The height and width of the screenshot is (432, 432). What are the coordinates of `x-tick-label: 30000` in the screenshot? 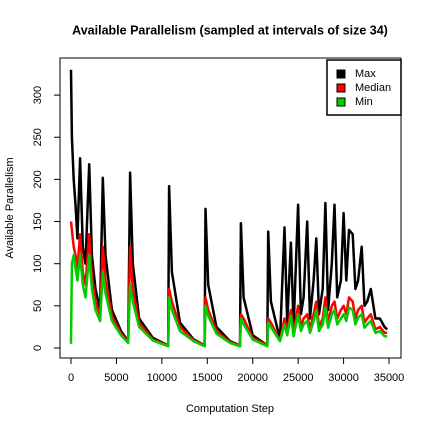 It's located at (343, 378).